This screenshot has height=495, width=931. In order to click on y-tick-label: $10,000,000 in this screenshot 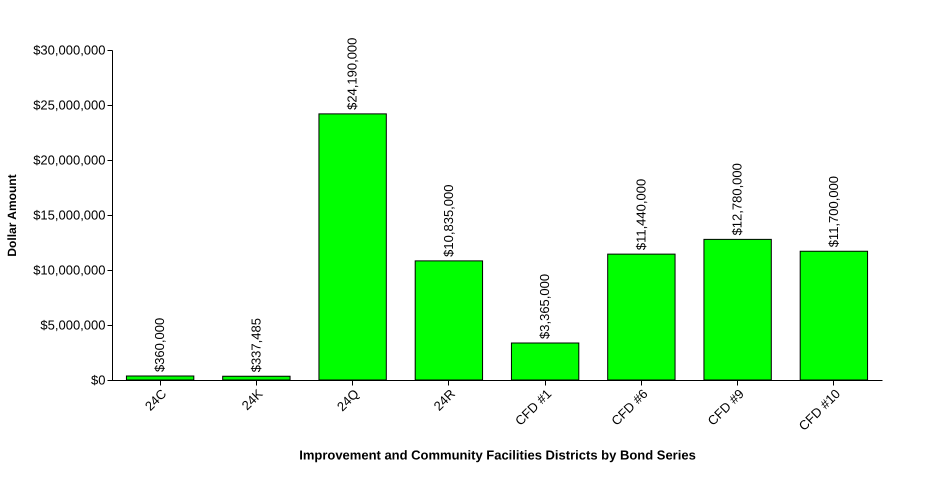, I will do `click(69, 270)`.